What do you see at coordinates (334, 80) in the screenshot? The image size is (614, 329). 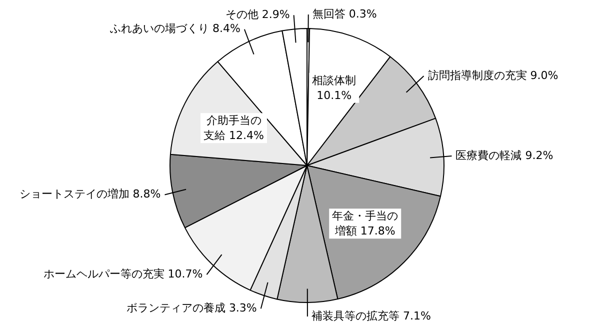 I see `slice-label: 相談体制` at bounding box center [334, 80].